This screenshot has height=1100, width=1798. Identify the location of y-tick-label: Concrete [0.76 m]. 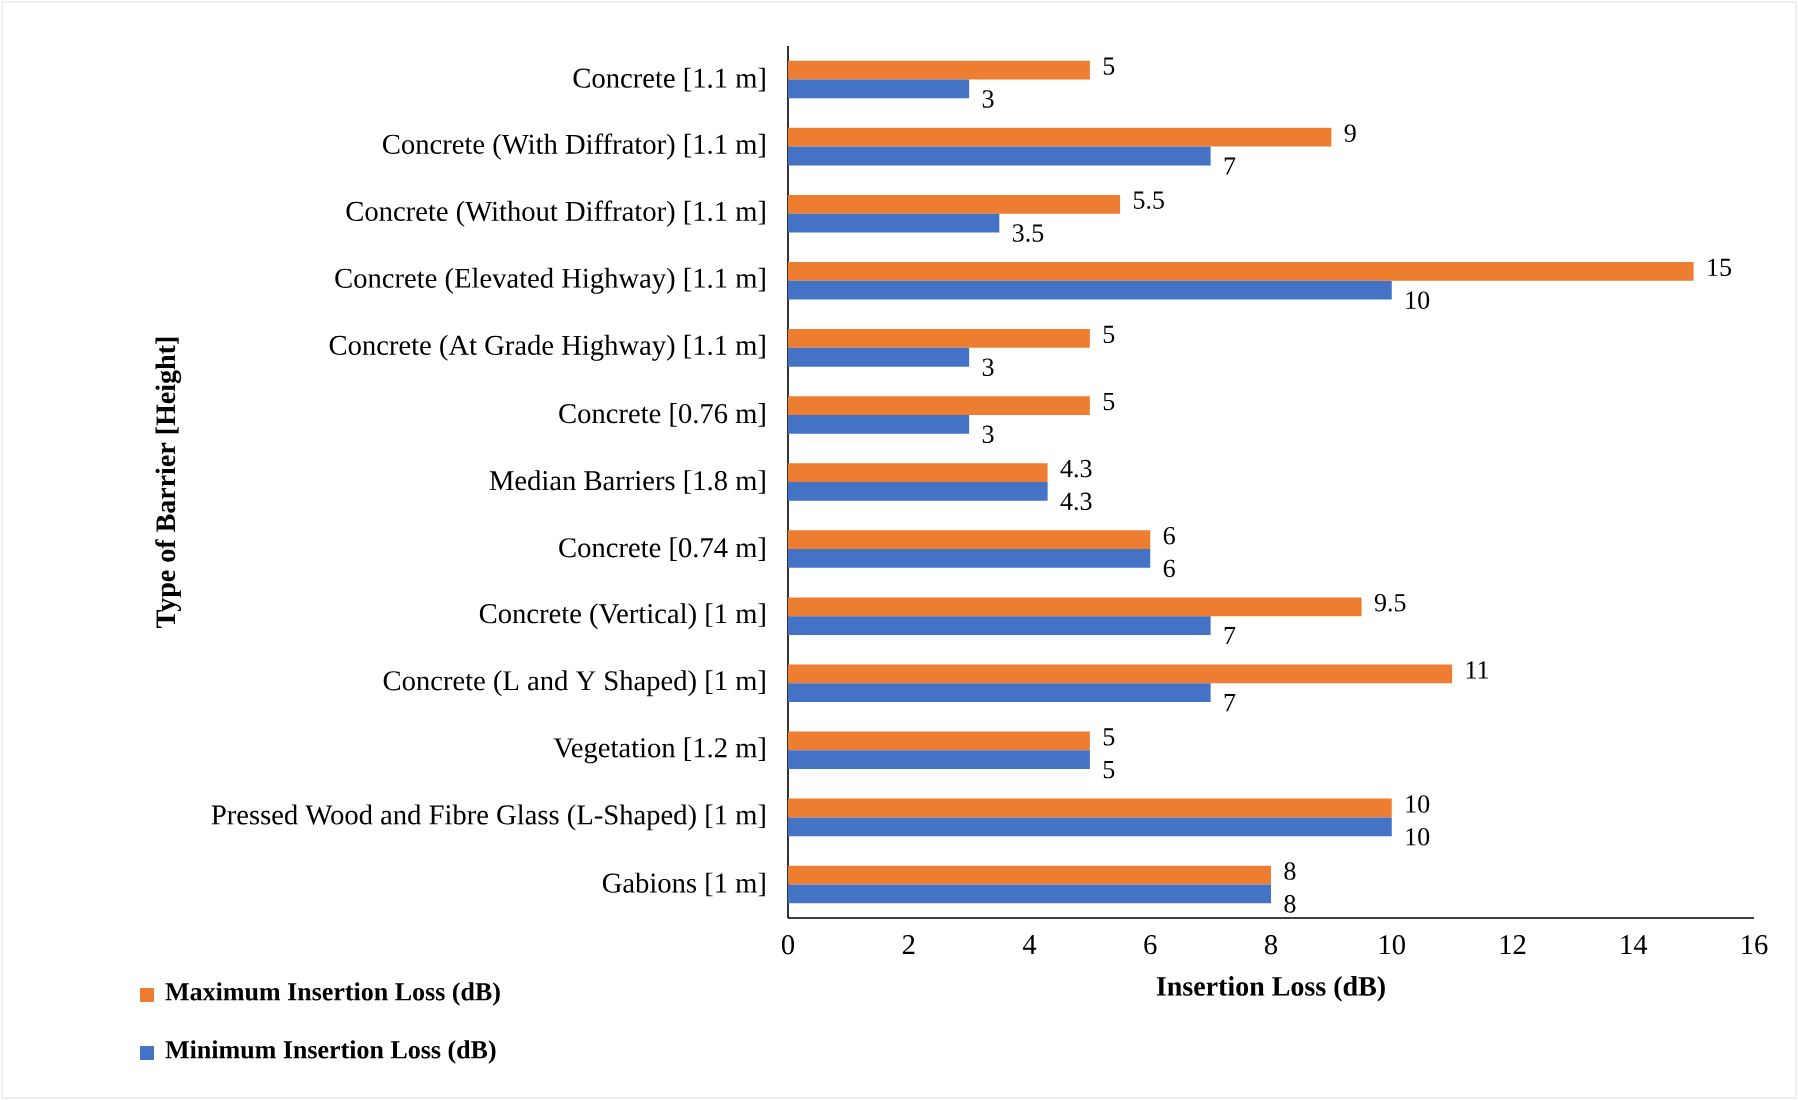
(662, 415).